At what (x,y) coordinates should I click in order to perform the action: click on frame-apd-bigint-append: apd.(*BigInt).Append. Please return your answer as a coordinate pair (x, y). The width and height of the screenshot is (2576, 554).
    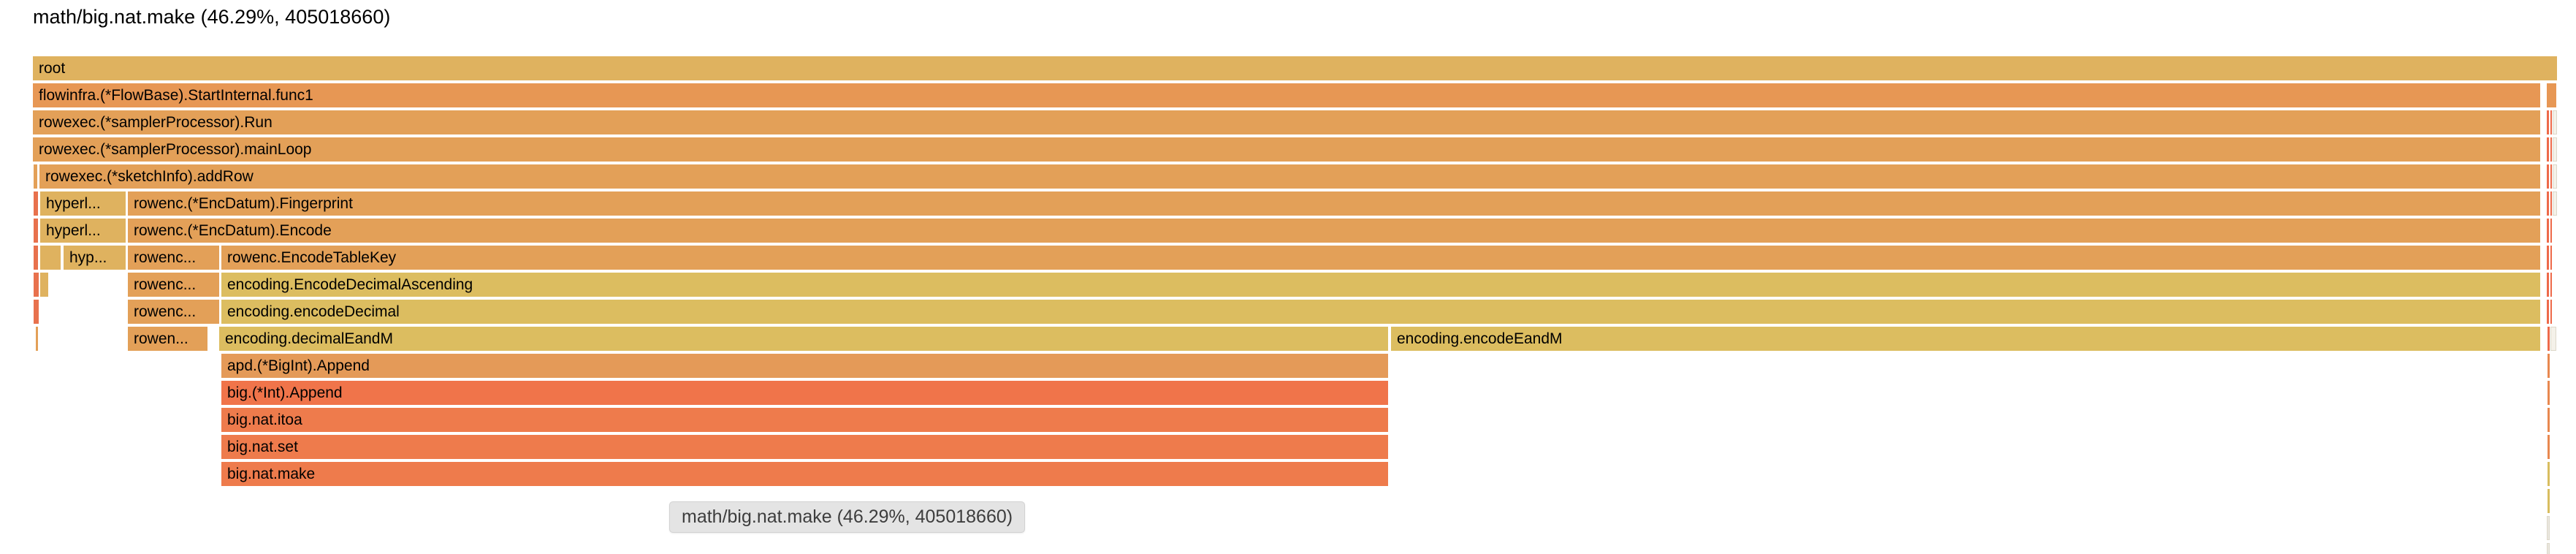
    Looking at the image, I should click on (805, 366).